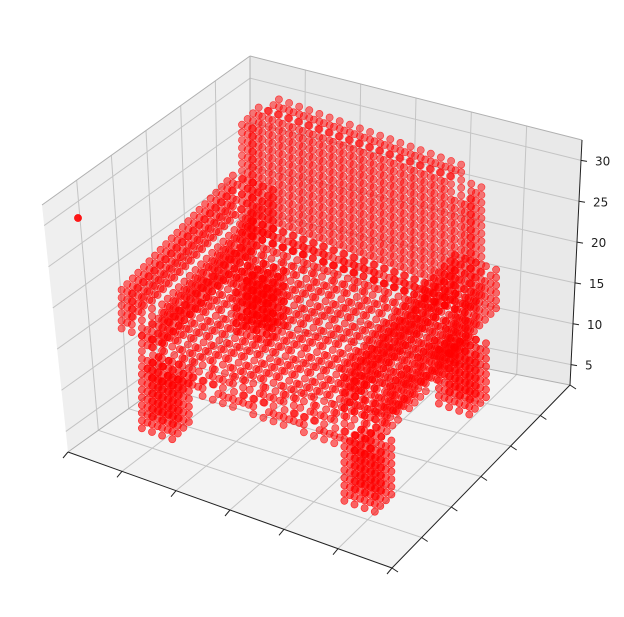  What do you see at coordinates (580, 242) in the screenshot?
I see `z-axis-tick` at bounding box center [580, 242].